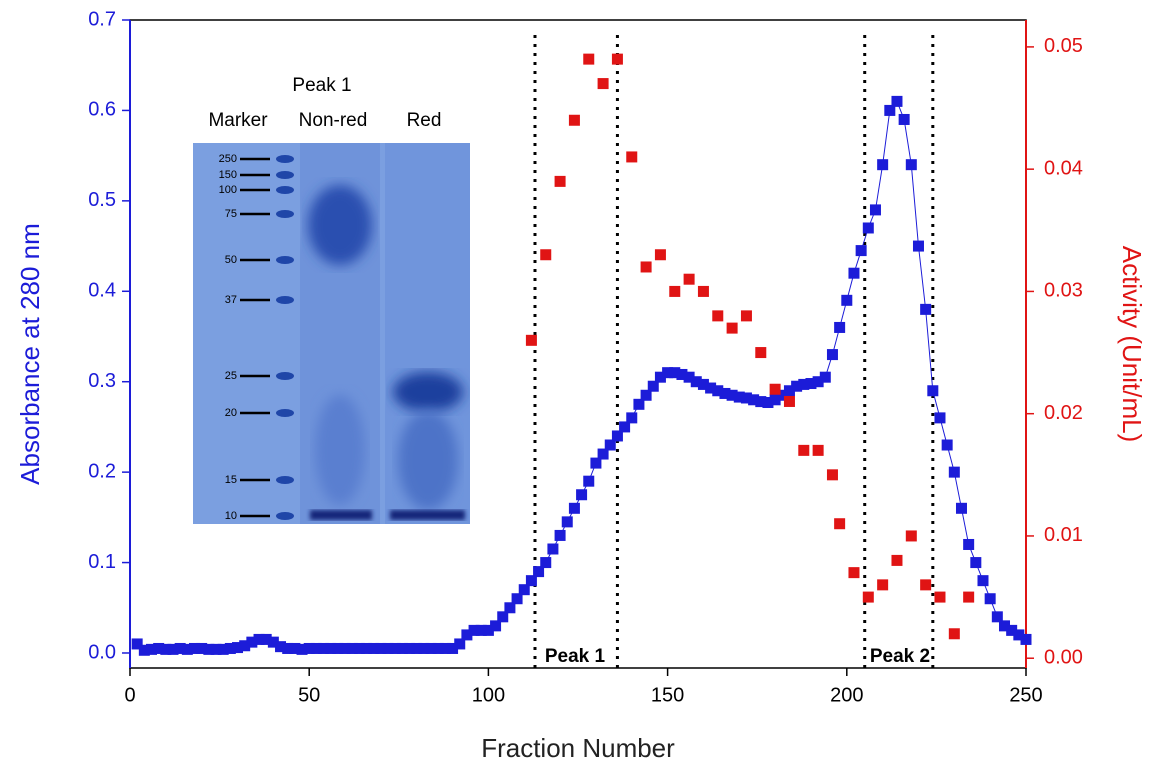  What do you see at coordinates (228, 190) in the screenshot?
I see `ladder-label: 100` at bounding box center [228, 190].